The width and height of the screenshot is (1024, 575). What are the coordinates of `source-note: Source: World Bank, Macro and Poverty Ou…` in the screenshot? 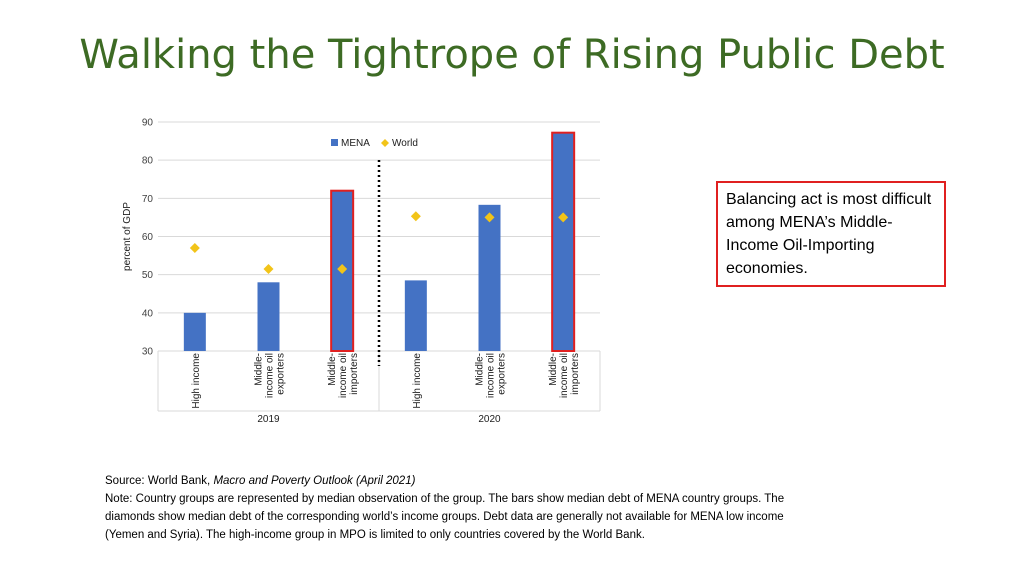 It's located at (465, 508).